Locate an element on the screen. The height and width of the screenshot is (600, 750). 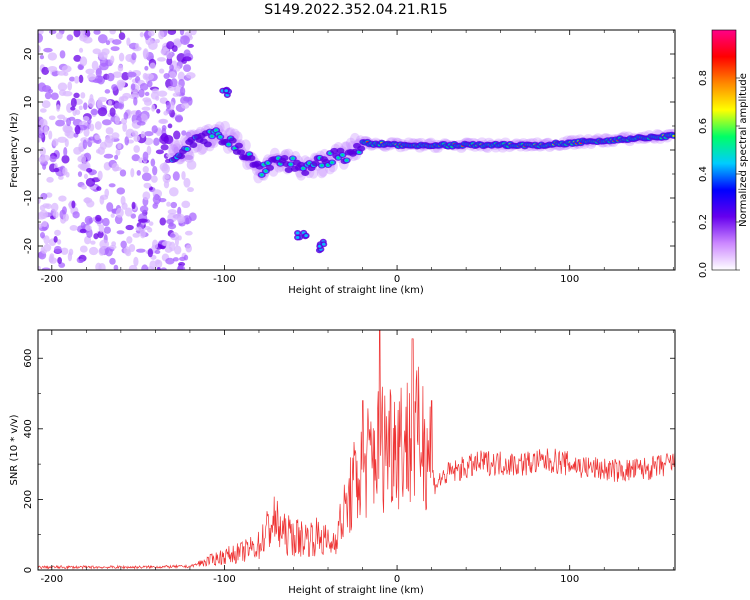
snr-x-tick-label: -200 is located at coordinates (51, 579).